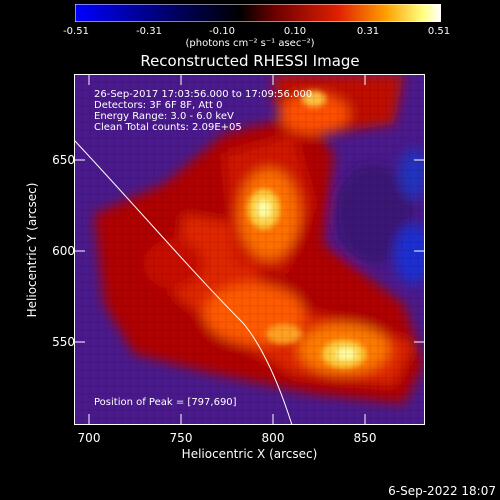 The image size is (500, 500). What do you see at coordinates (76, 31) in the screenshot?
I see `colorbar-tick: -0.51` at bounding box center [76, 31].